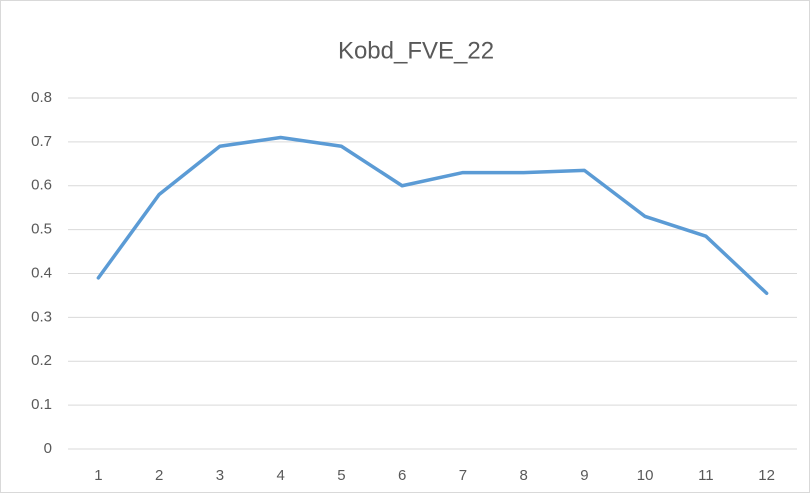 This screenshot has height=494, width=811. What do you see at coordinates (416, 50) in the screenshot?
I see `chart-title: Kobd_FVE_22` at bounding box center [416, 50].